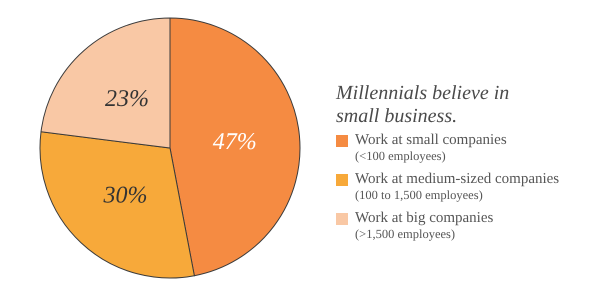 Image resolution: width=605 pixels, height=289 pixels. I want to click on text: Millennials believe in small business., so click(423, 105).